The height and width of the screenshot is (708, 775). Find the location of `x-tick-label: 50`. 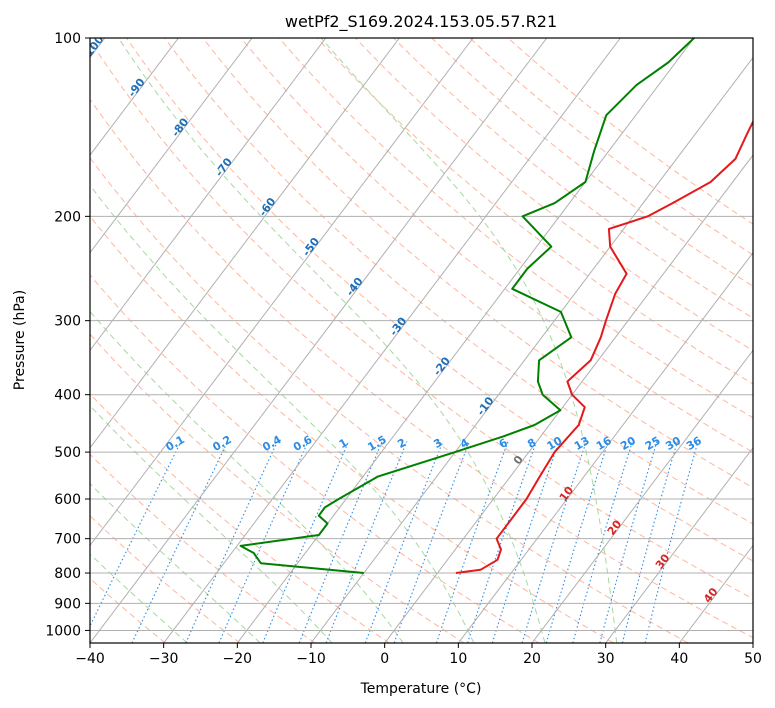

x-tick-label: 50 is located at coordinates (753, 659).